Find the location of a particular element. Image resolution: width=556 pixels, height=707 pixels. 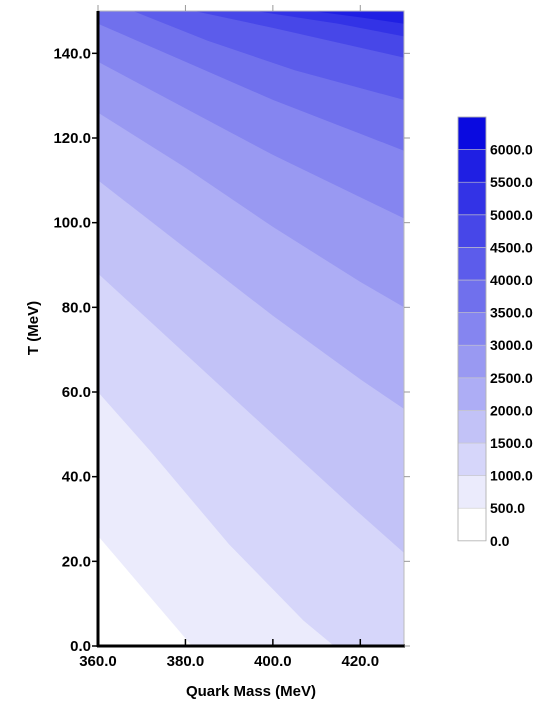

y-tick-label: 60.0 is located at coordinates (76, 392).